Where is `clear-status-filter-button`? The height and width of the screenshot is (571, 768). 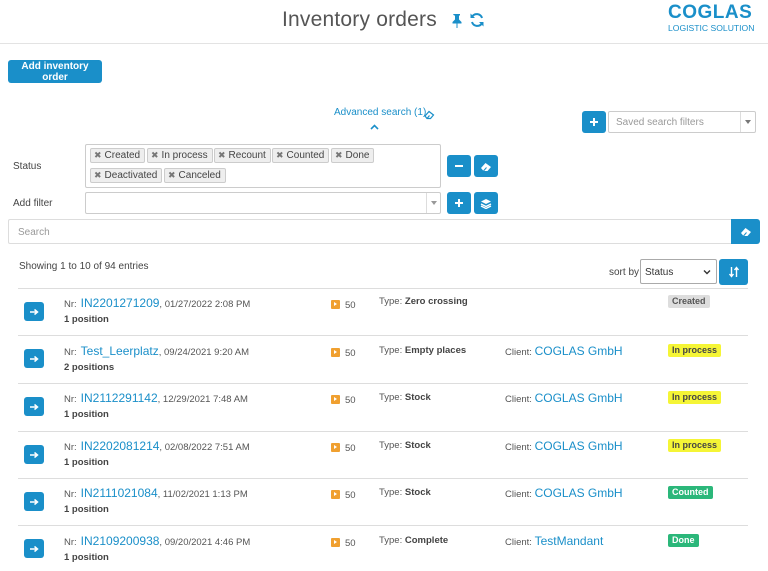
clear-status-filter-button is located at coordinates (486, 166).